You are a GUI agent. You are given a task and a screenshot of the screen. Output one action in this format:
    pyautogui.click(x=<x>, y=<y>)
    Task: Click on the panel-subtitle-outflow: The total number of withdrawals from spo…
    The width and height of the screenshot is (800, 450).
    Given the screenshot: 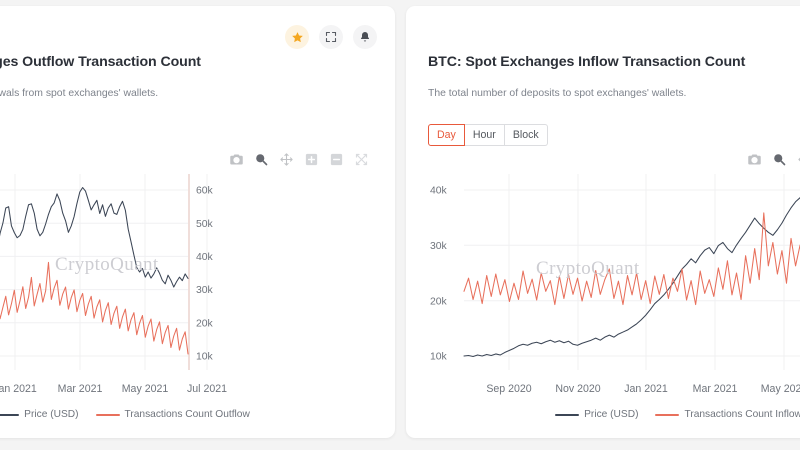 What is the action you would take?
    pyautogui.click(x=79, y=93)
    